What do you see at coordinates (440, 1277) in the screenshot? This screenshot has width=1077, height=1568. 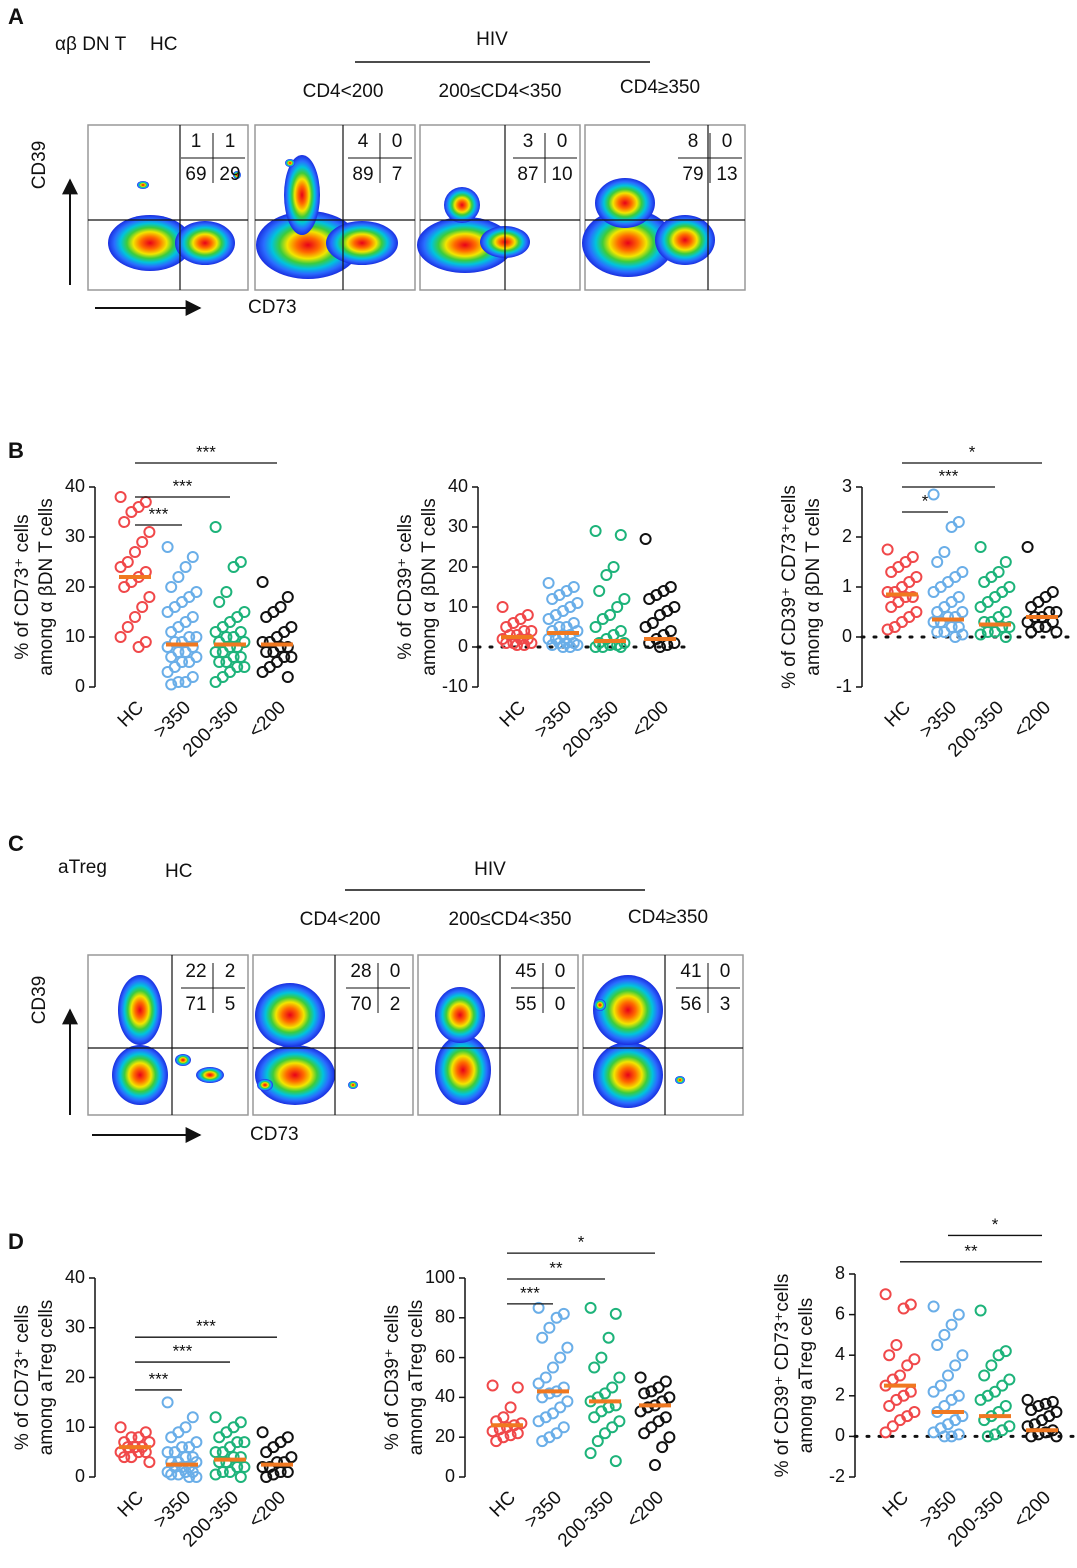 I see `y-tick-label: 100` at bounding box center [440, 1277].